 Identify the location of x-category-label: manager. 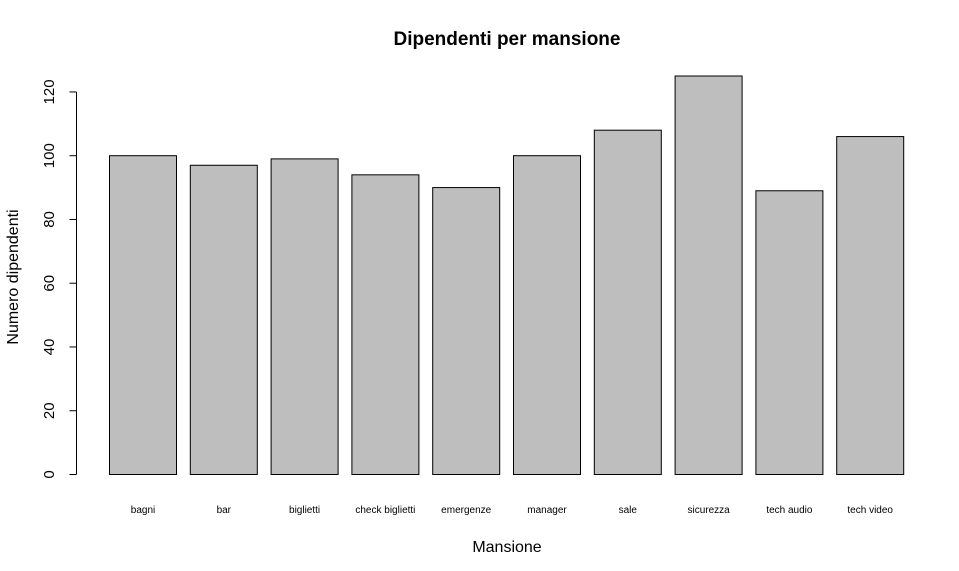
(547, 510).